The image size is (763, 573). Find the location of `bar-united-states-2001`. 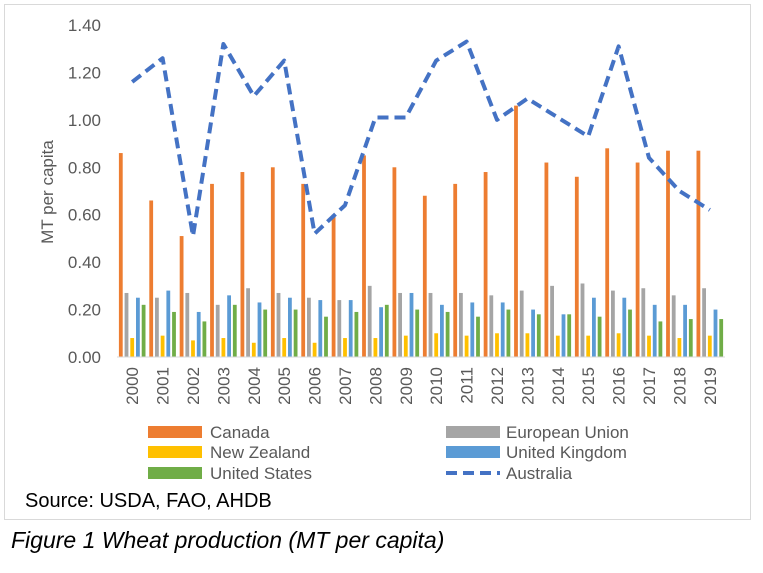

bar-united-states-2001 is located at coordinates (174, 334).